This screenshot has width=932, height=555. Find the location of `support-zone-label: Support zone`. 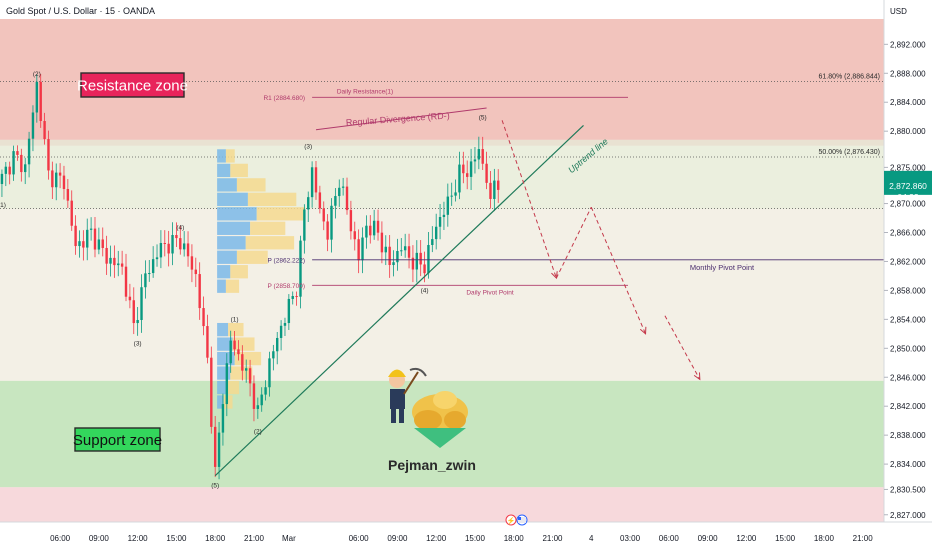

support-zone-label: Support zone is located at coordinates (117, 439).